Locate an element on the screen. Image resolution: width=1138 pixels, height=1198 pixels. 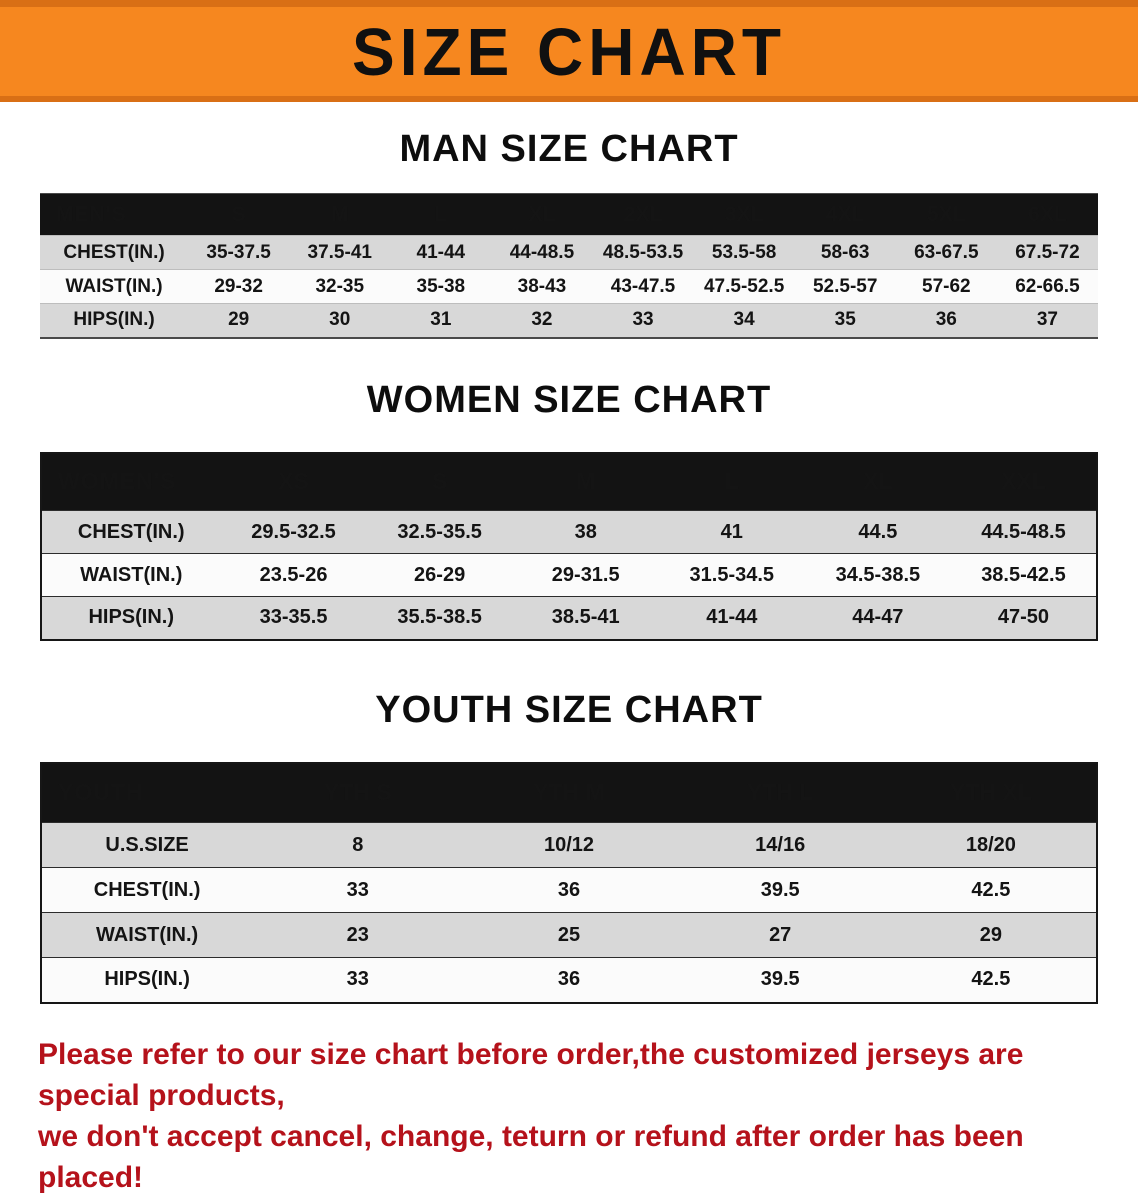
value-cell: 10/12 is located at coordinates (569, 845).